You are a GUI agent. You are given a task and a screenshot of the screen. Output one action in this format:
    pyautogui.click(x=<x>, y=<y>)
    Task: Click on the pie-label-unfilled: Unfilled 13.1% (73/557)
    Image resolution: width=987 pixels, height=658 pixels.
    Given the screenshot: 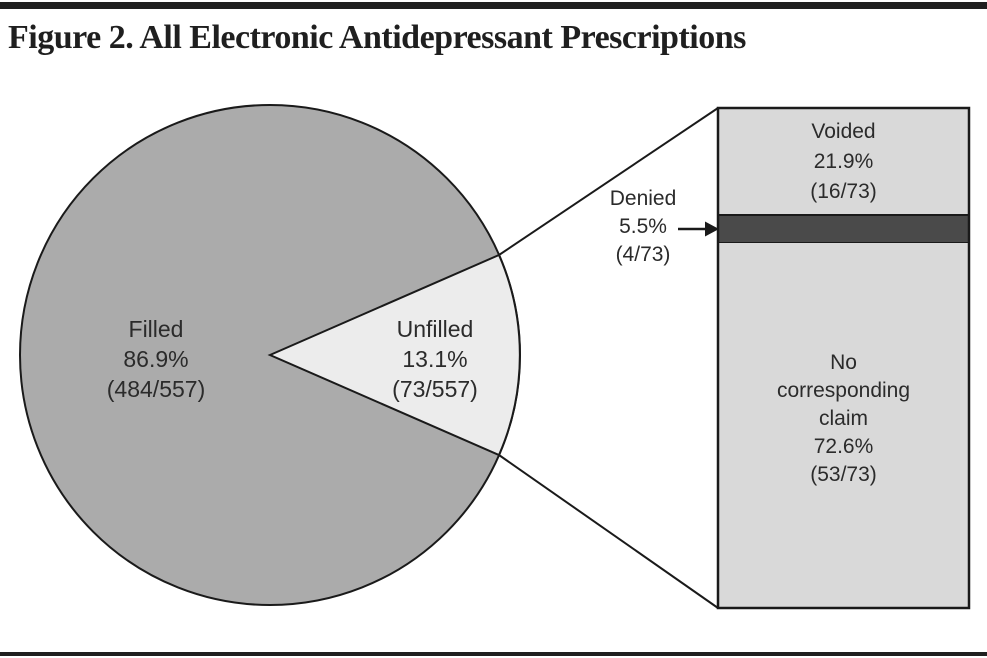 What is the action you would take?
    pyautogui.click(x=435, y=359)
    